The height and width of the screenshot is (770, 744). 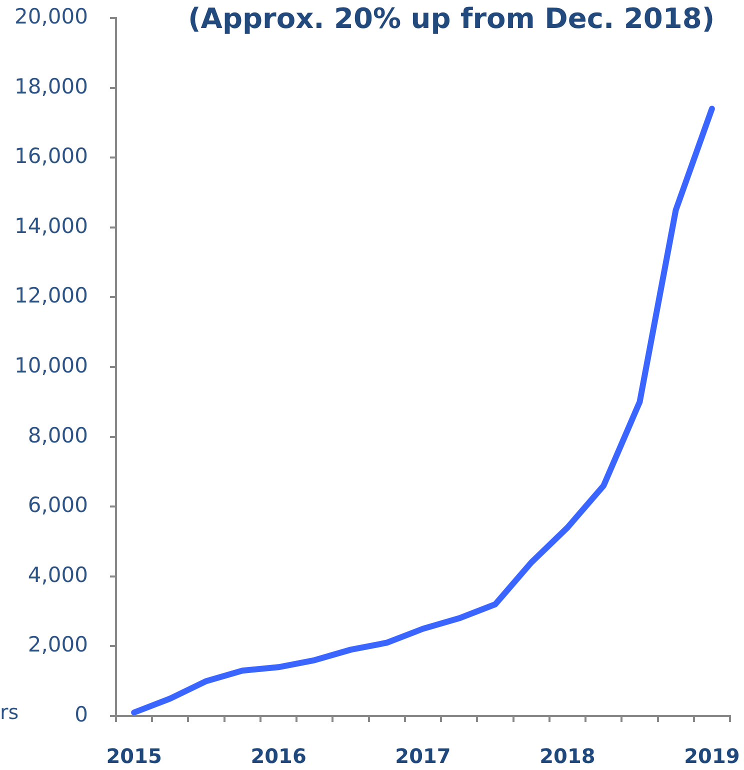 I want to click on y-tick-label: 10,000, so click(x=51, y=365).